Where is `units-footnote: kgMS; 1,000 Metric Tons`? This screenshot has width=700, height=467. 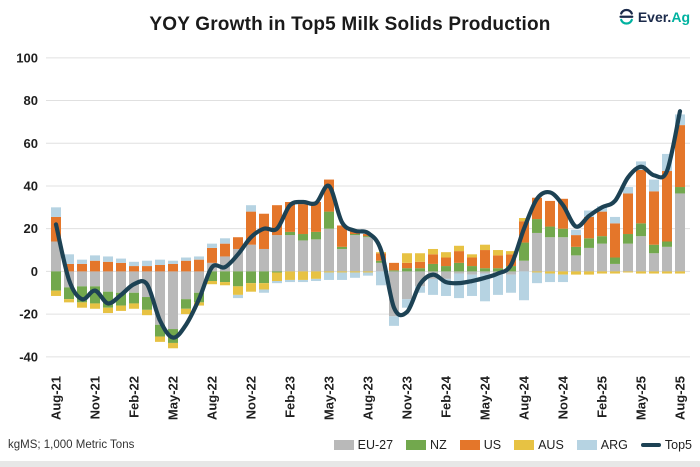 units-footnote: kgMS; 1,000 Metric Tons is located at coordinates (71, 444).